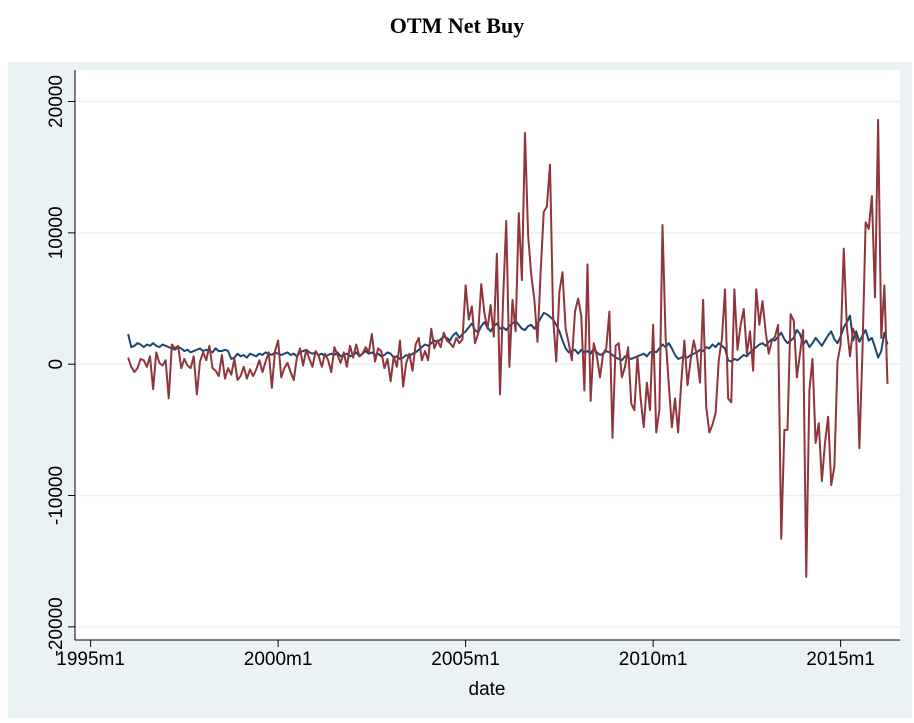 The height and width of the screenshot is (723, 914). What do you see at coordinates (90, 659) in the screenshot?
I see `x-tick-label: 1995m1` at bounding box center [90, 659].